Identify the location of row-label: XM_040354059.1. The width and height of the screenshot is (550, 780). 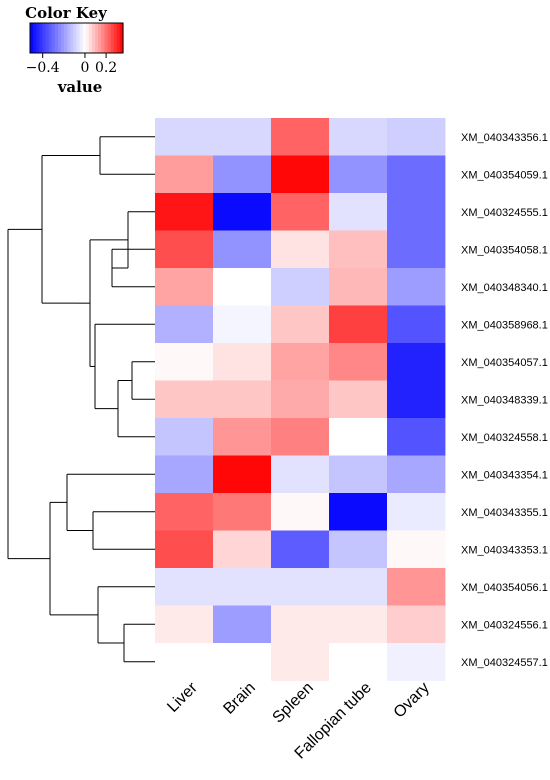
(504, 175).